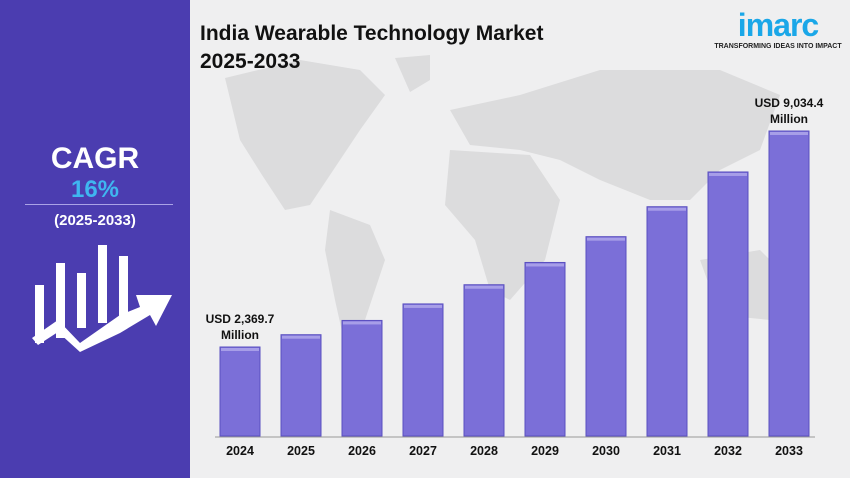 This screenshot has height=478, width=850. Describe the element at coordinates (95, 158) in the screenshot. I see `cagr-label: CAGR` at that location.